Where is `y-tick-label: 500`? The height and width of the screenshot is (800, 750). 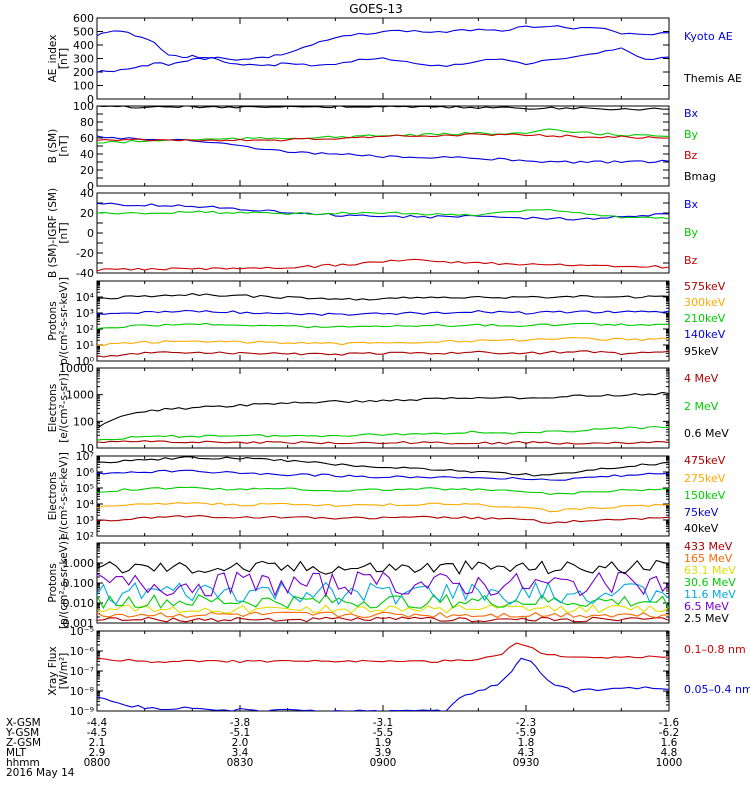 y-tick-label: 500 is located at coordinates (83, 32).